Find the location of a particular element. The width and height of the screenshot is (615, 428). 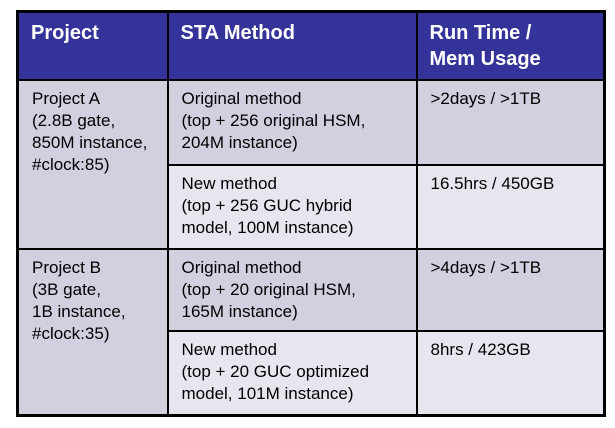

column-header-project: Project is located at coordinates (92, 45).